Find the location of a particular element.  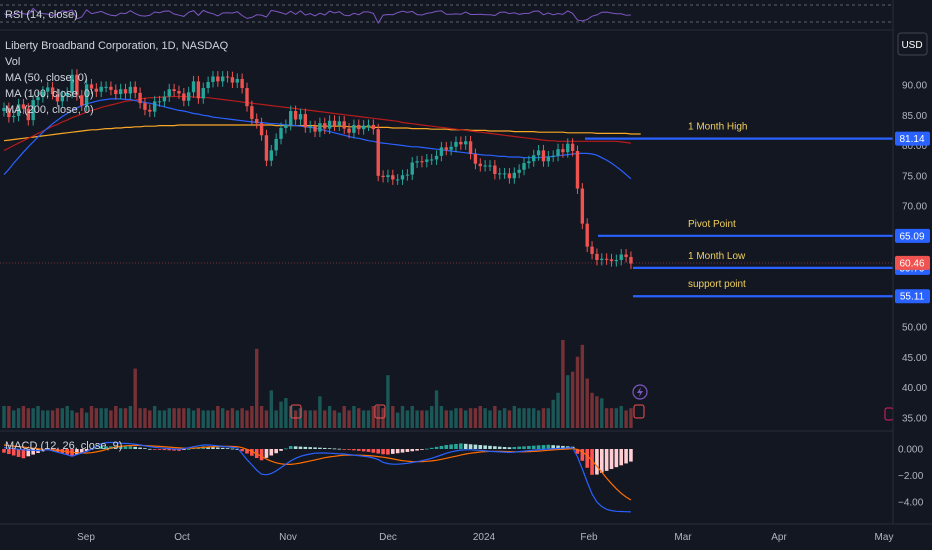

macd-tick-label: −4.00 is located at coordinates (911, 503).